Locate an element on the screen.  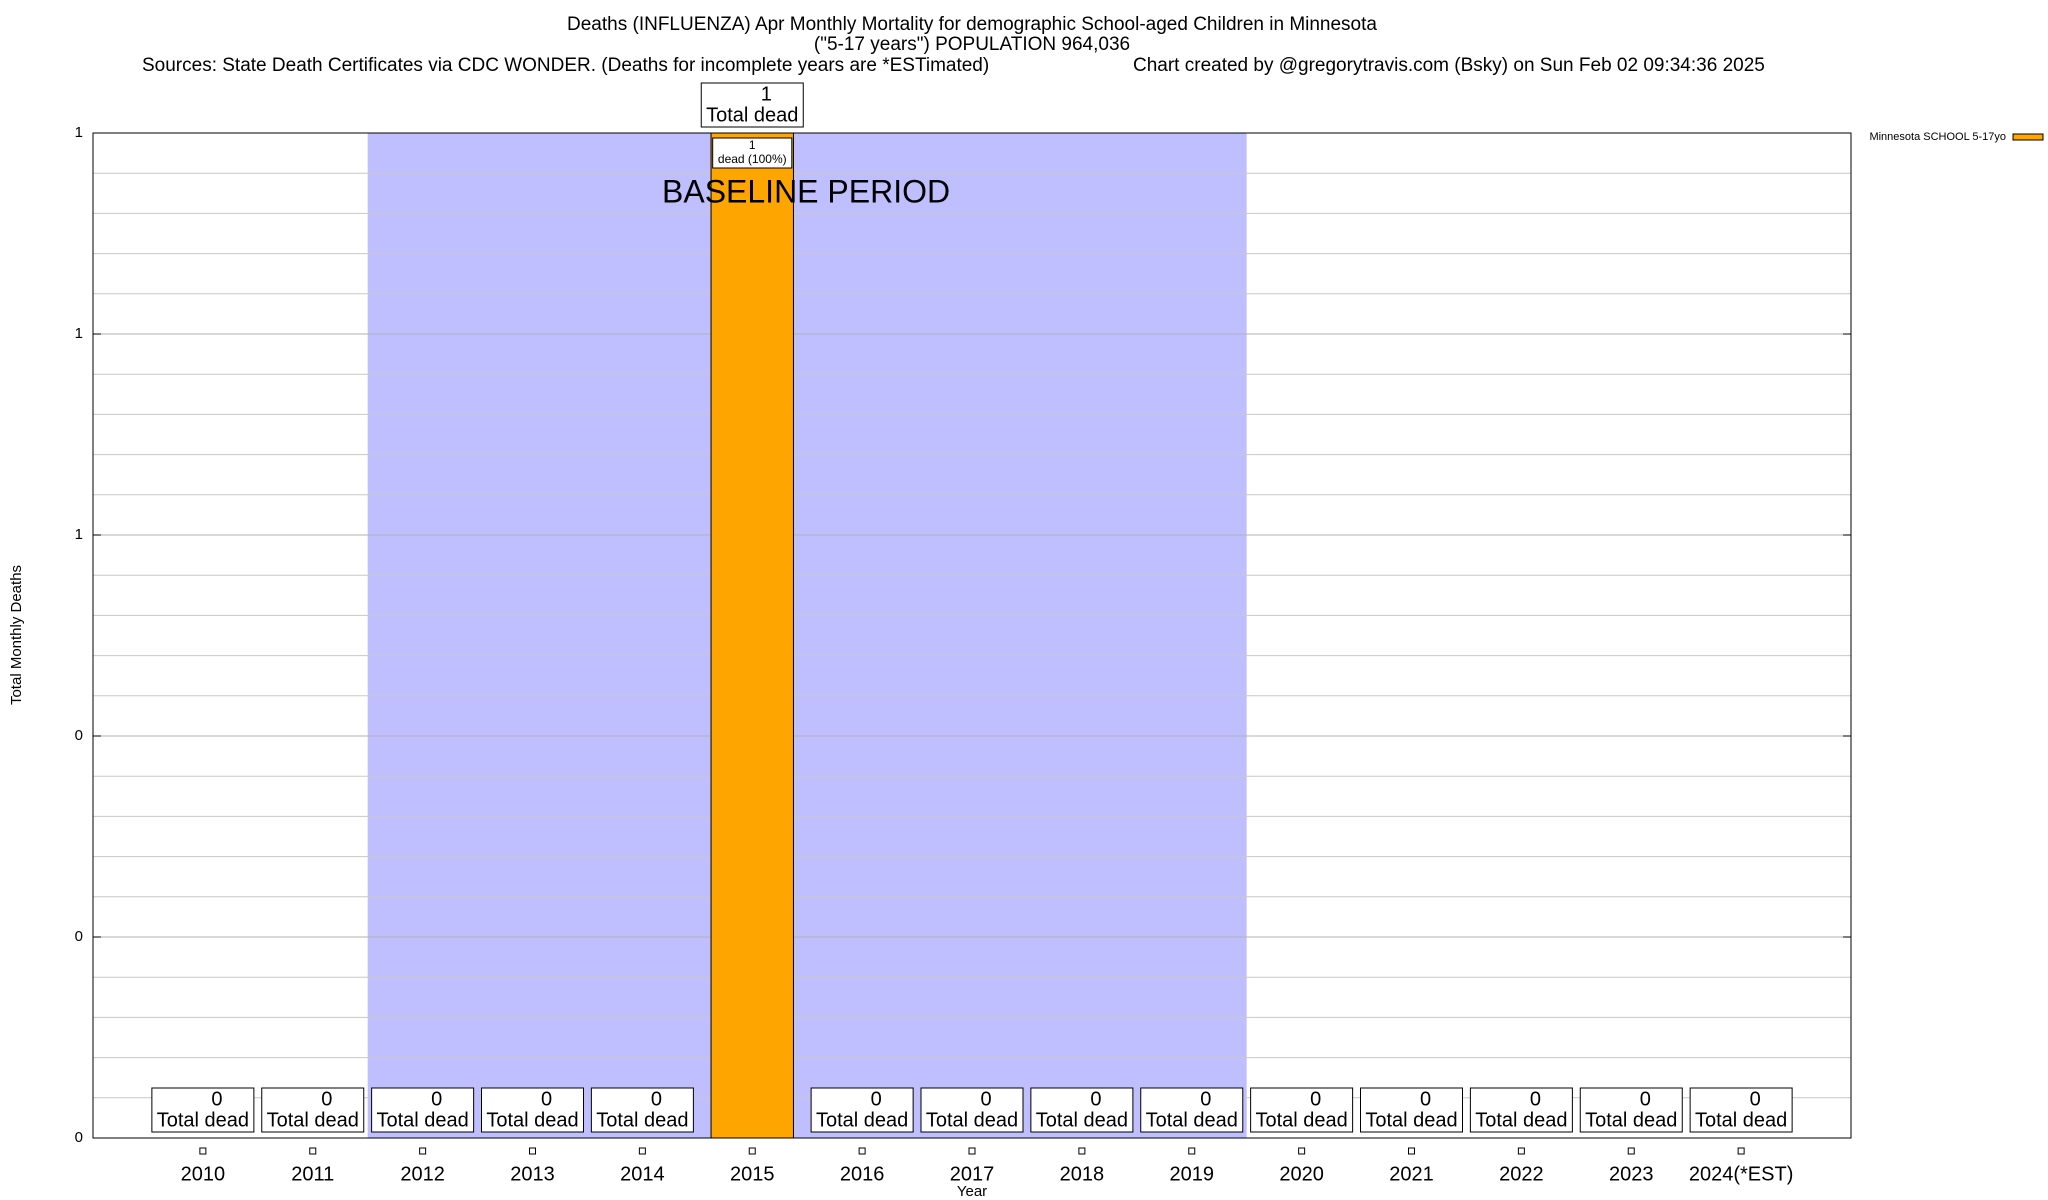
x-tick-label: 2012 is located at coordinates (422, 1174).